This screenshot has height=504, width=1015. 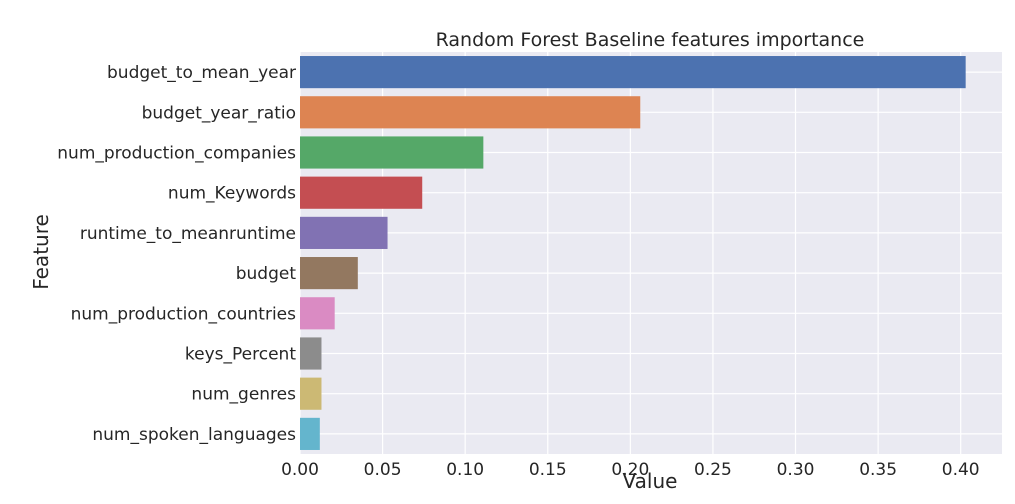 What do you see at coordinates (650, 481) in the screenshot?
I see `x-axis-label: Value` at bounding box center [650, 481].